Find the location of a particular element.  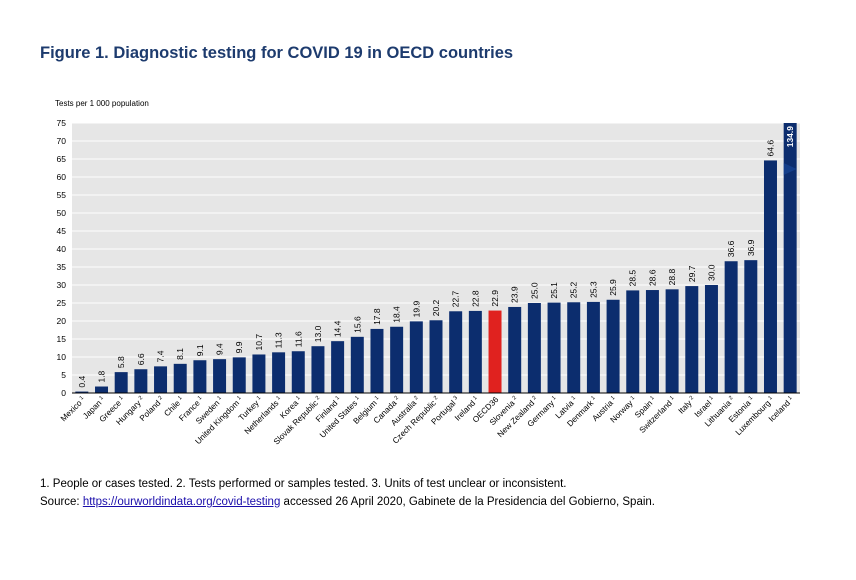

x-tick-label: Hungary2 is located at coordinates (130, 411).